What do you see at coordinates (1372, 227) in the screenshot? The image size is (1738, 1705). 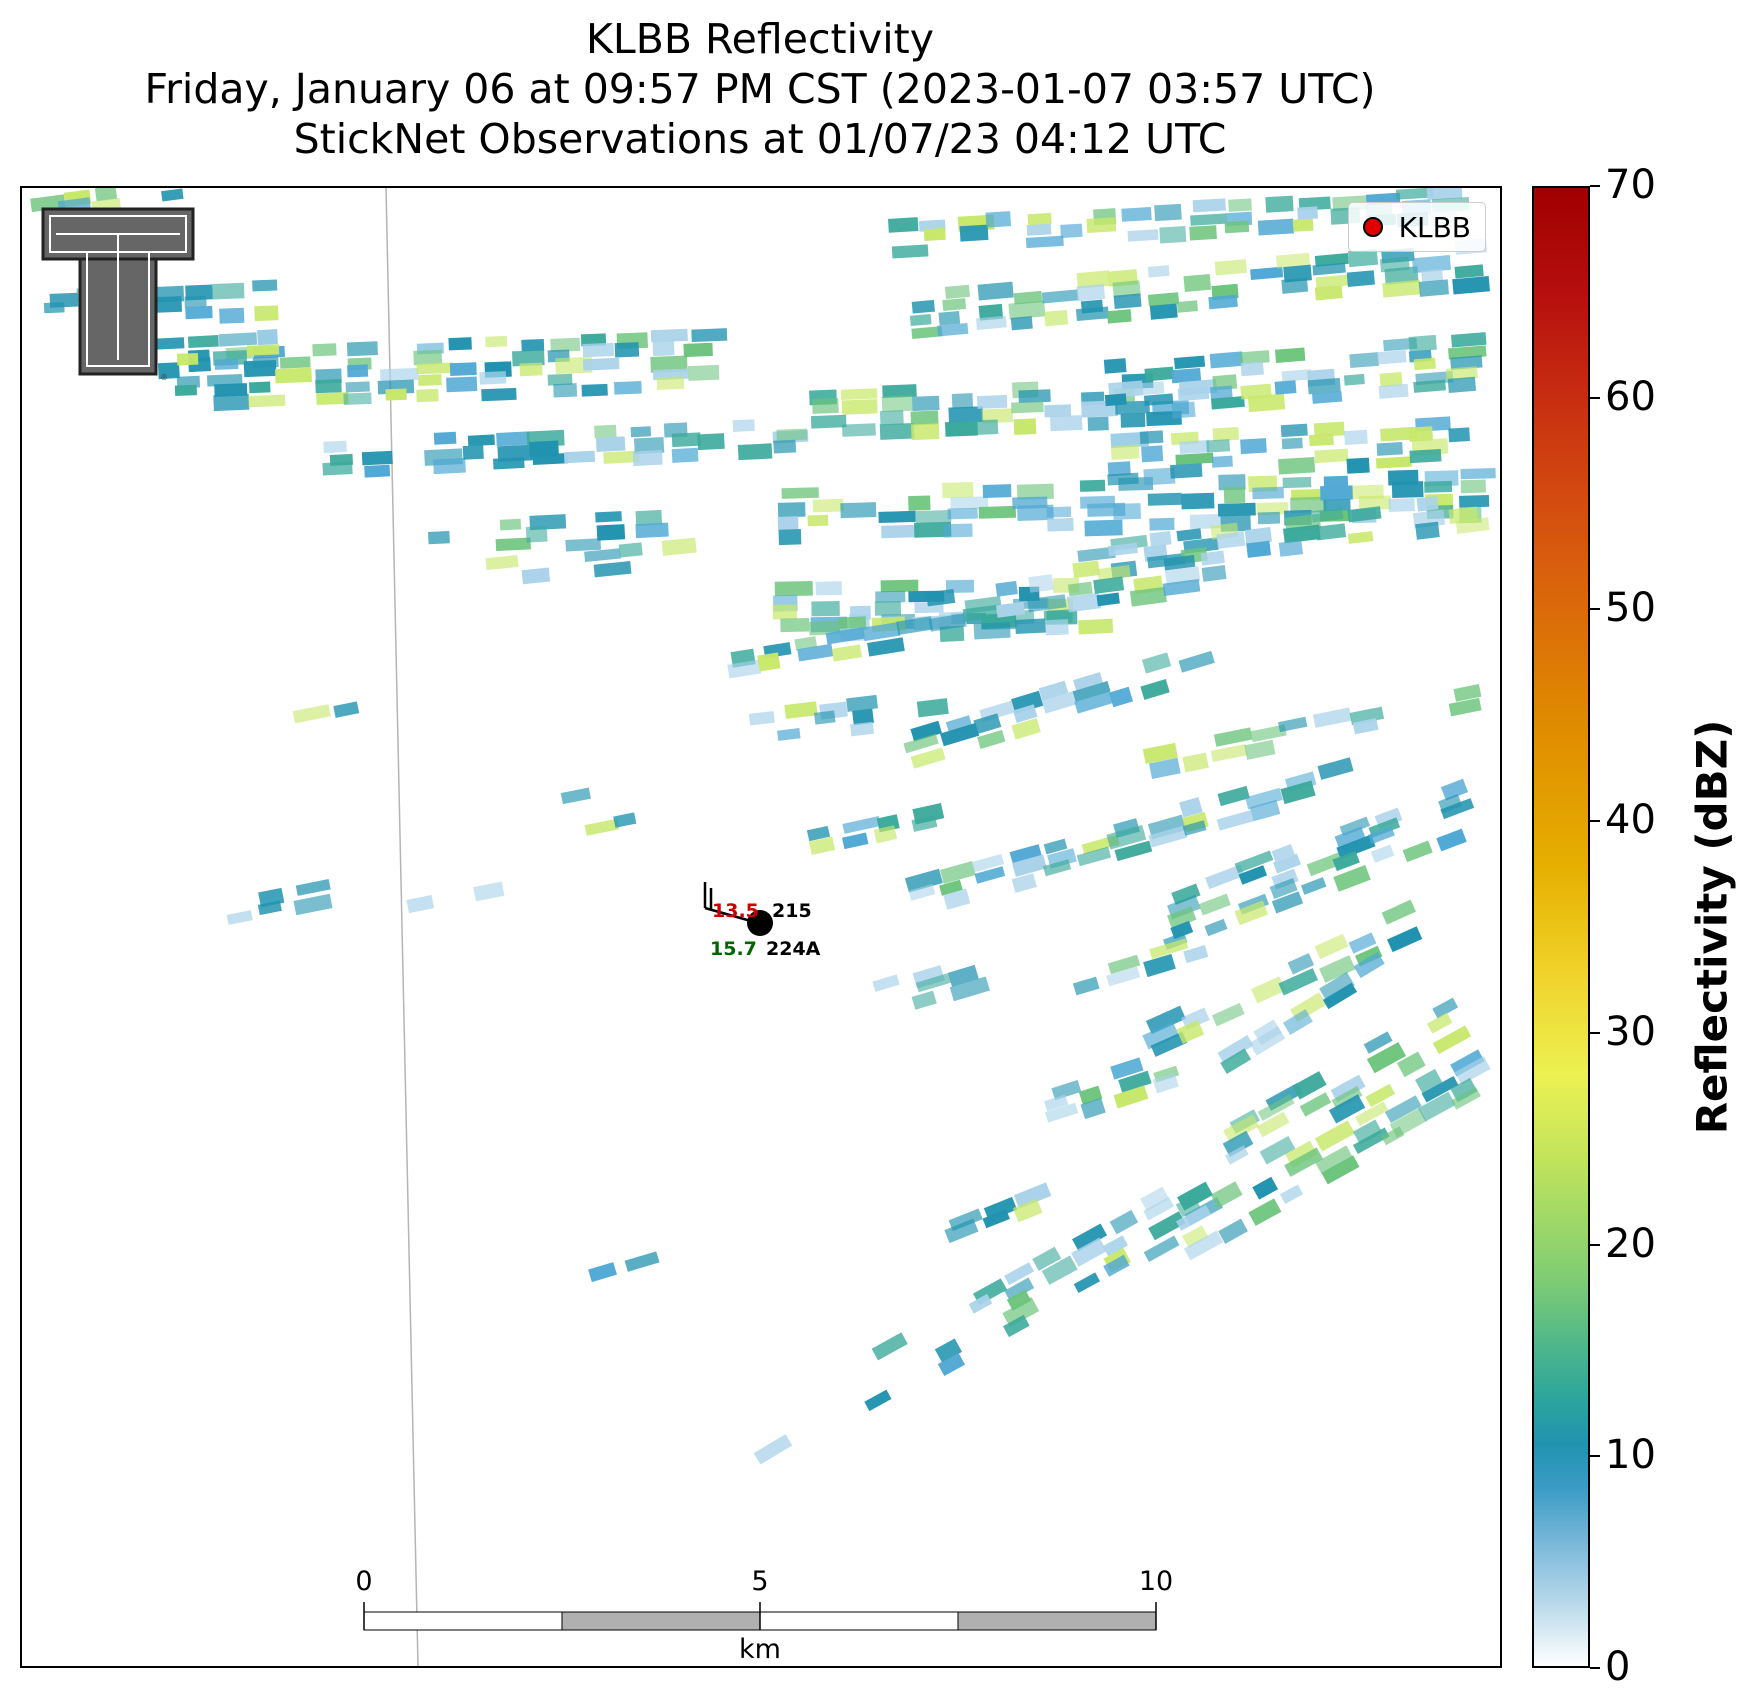 I see `klbb-marker-icon` at bounding box center [1372, 227].